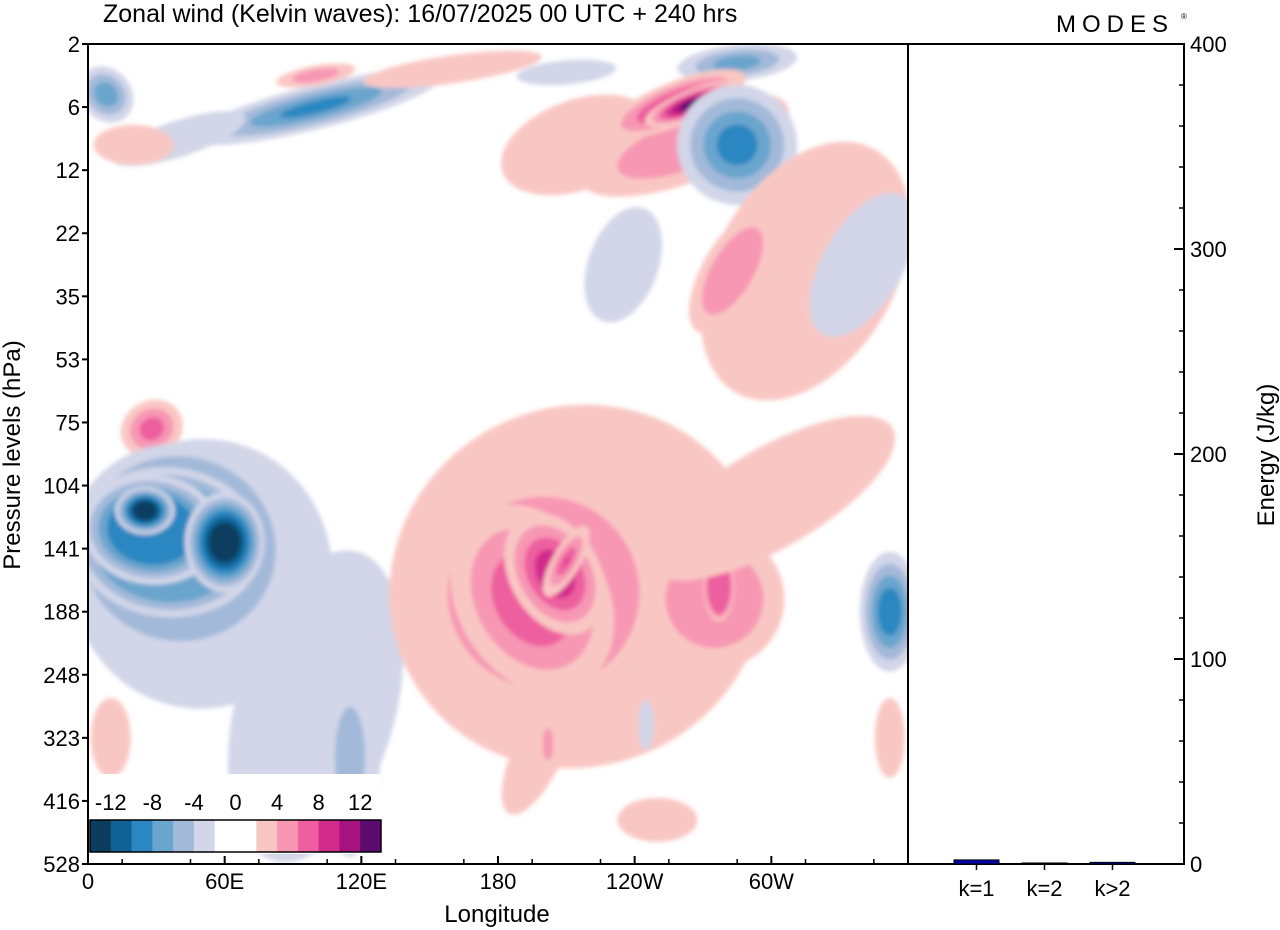 Image resolution: width=1280 pixels, height=930 pixels. I want to click on colorbar-label: -8, so click(153, 802).